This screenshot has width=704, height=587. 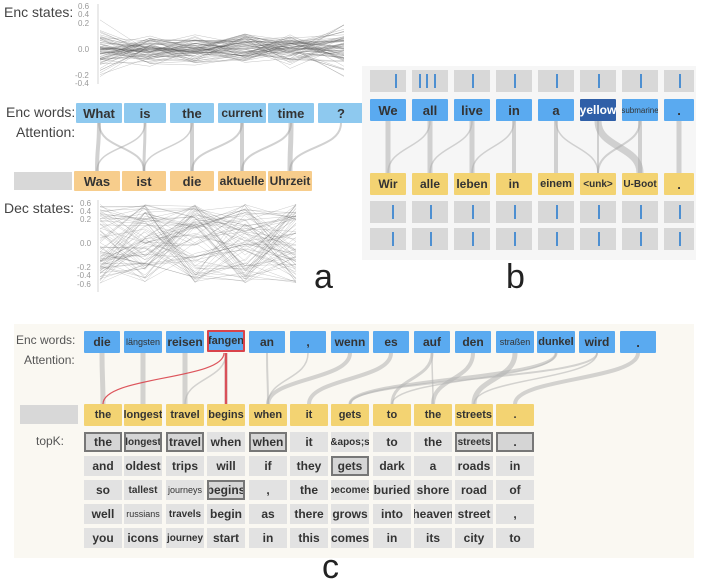 I want to click on enc-word-selected: fangen, so click(x=226, y=341).